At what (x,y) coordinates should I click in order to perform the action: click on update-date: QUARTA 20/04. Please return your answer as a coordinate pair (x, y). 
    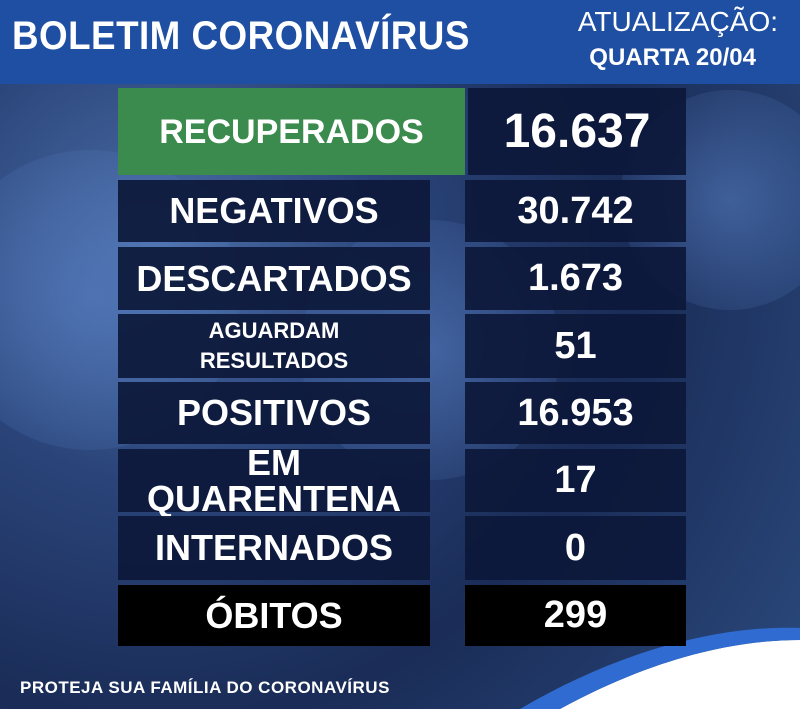
    Looking at the image, I should click on (672, 57).